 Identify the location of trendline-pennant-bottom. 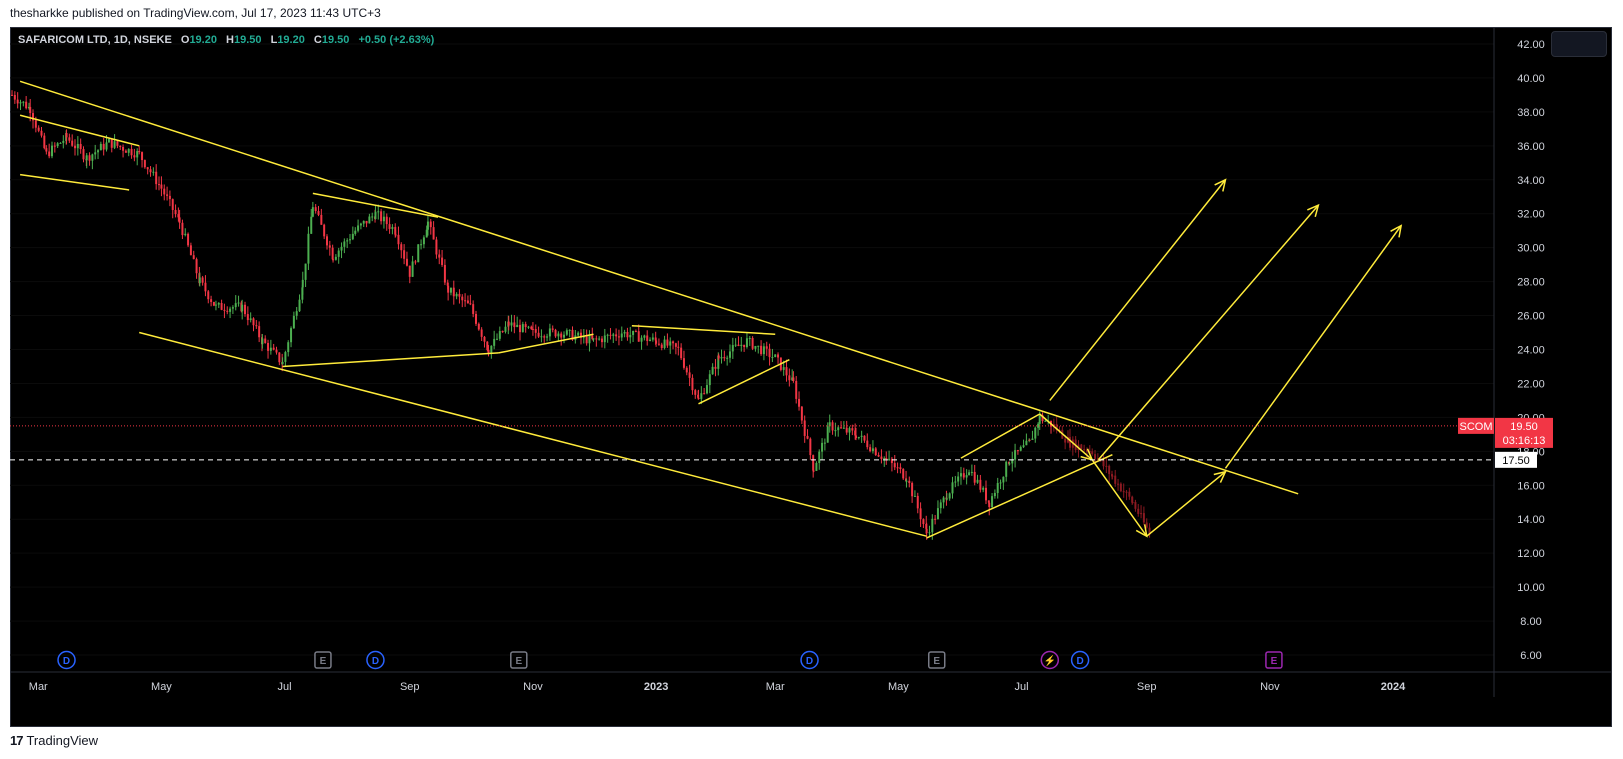
(390, 360).